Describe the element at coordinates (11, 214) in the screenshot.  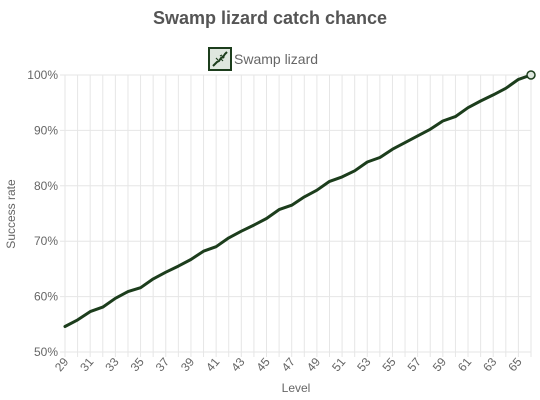
I see `y-axis-label: Success rate` at that location.